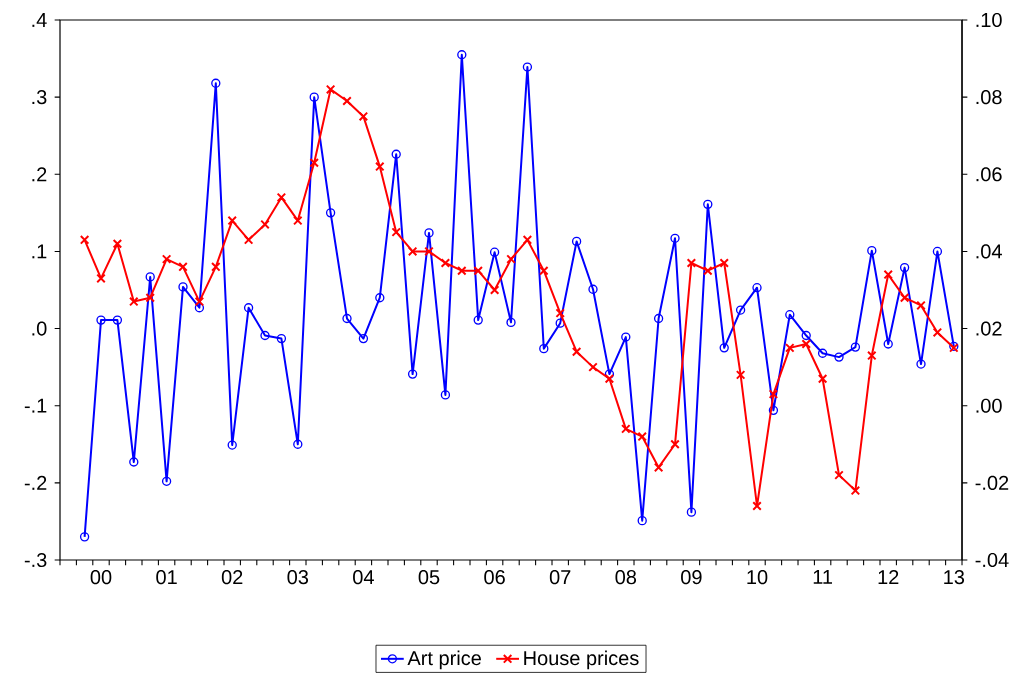 Image resolution: width=1030 pixels, height=678 pixels. What do you see at coordinates (989, 251) in the screenshot?
I see `y2-tick-label: .04` at bounding box center [989, 251].